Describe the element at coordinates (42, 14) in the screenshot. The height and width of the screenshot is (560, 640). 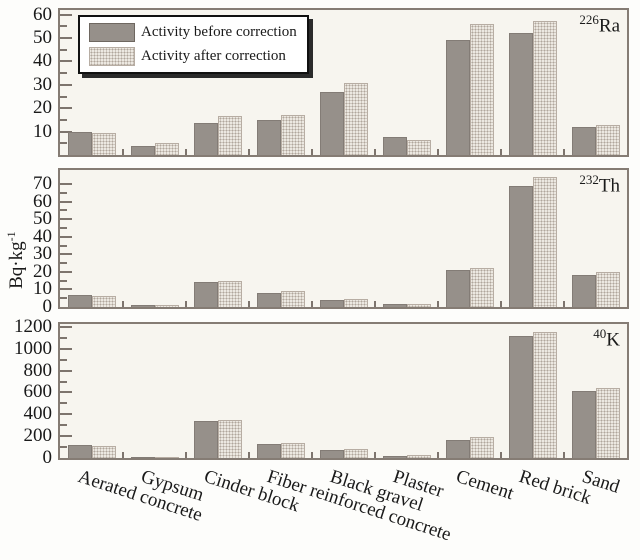
I see `y-tick-label: 60` at that location.